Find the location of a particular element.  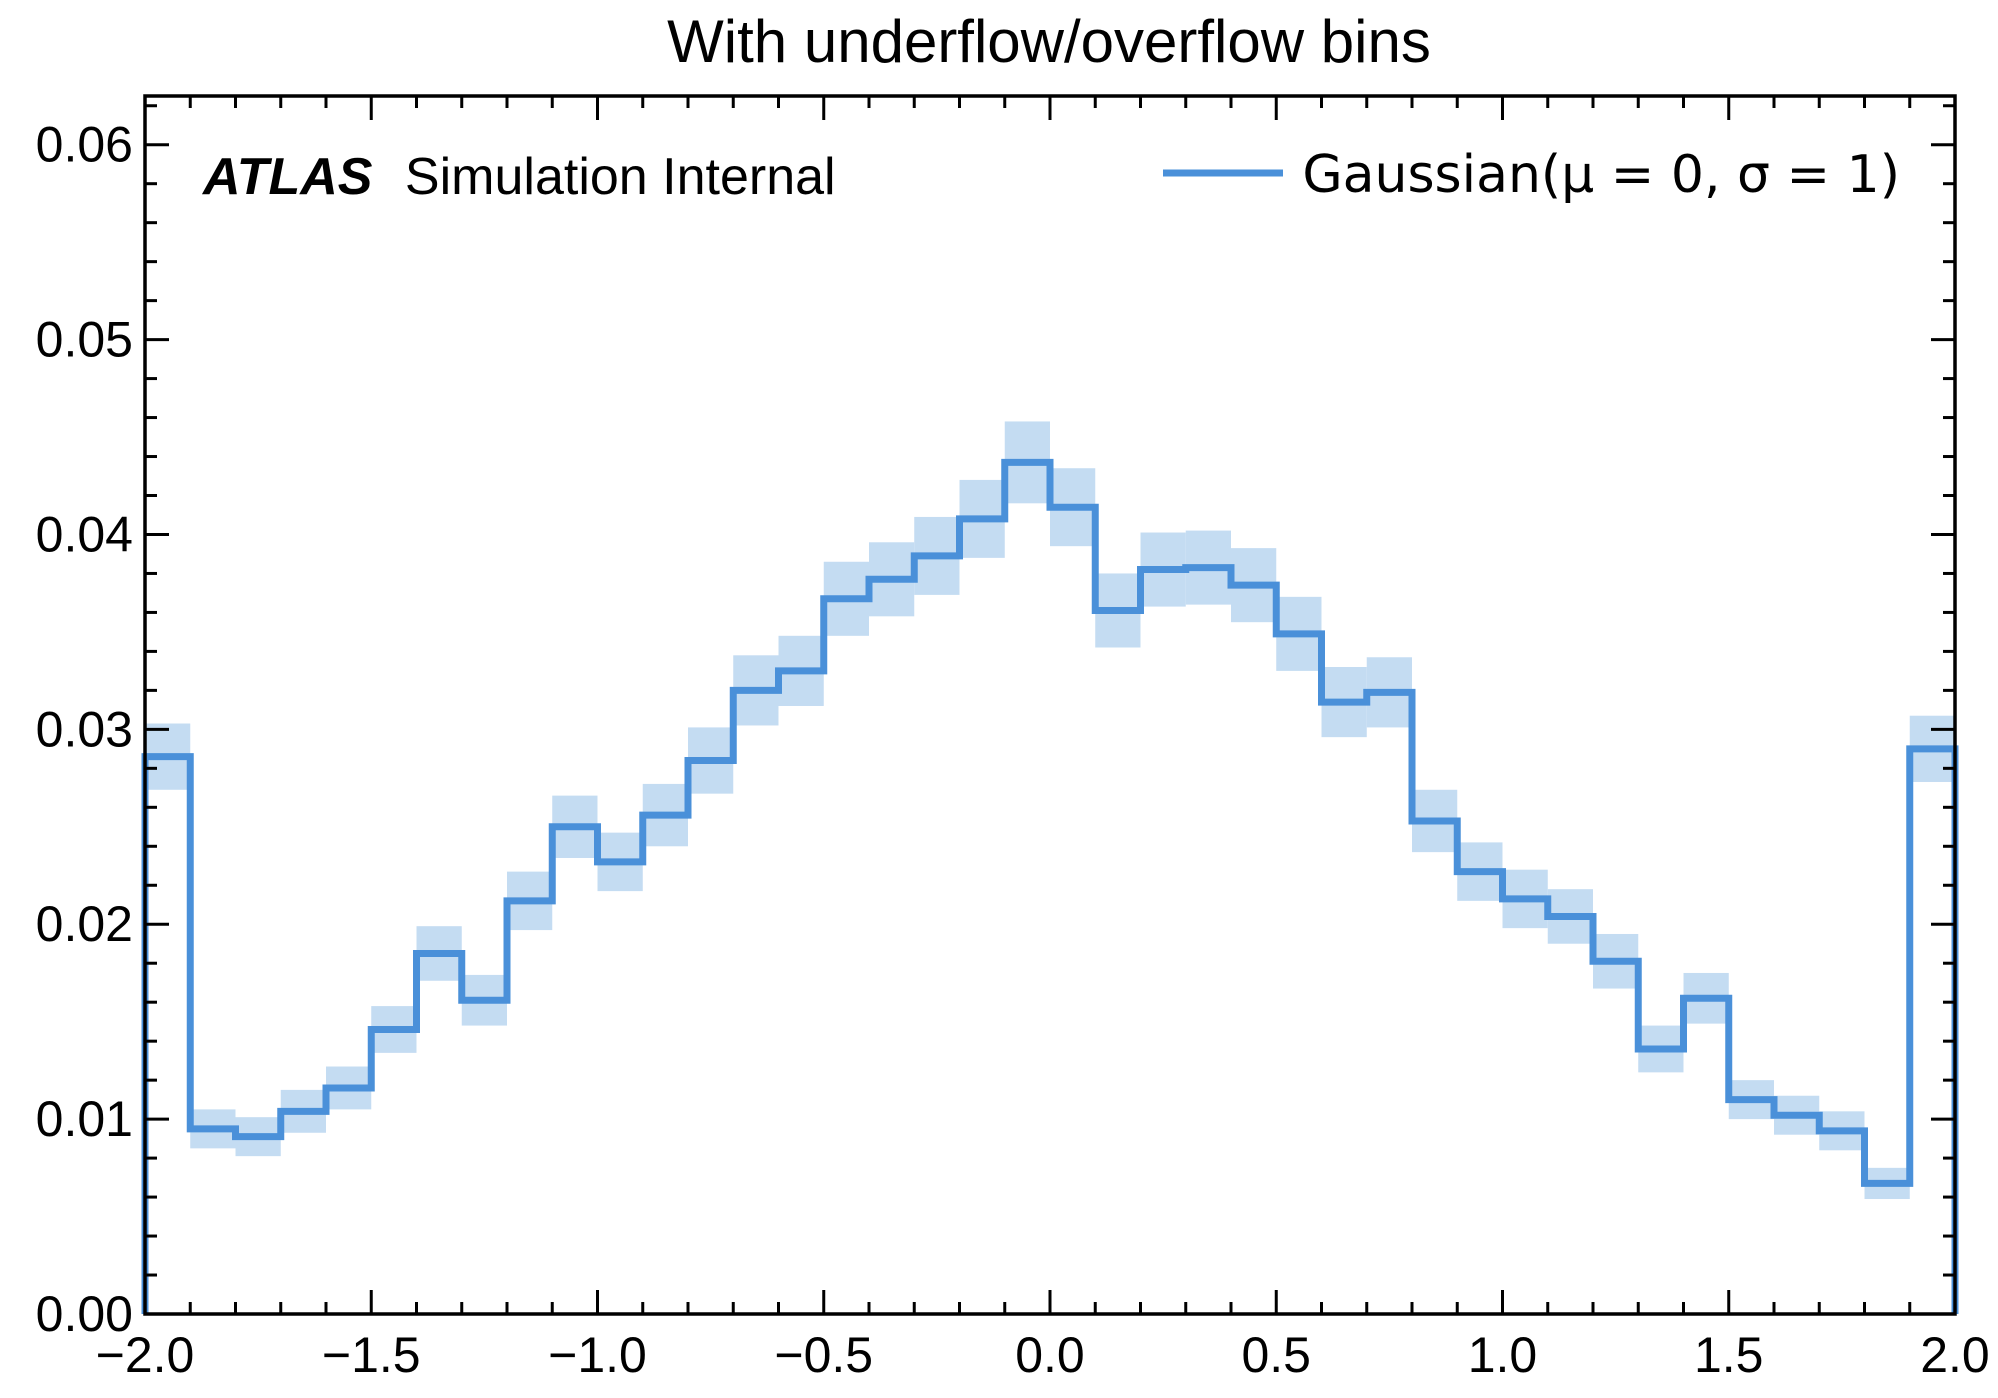

y-axis-tick-labels: 0.00 0.01 0.02 0.03 0.04 0.05 0.06 is located at coordinates (84, 729).